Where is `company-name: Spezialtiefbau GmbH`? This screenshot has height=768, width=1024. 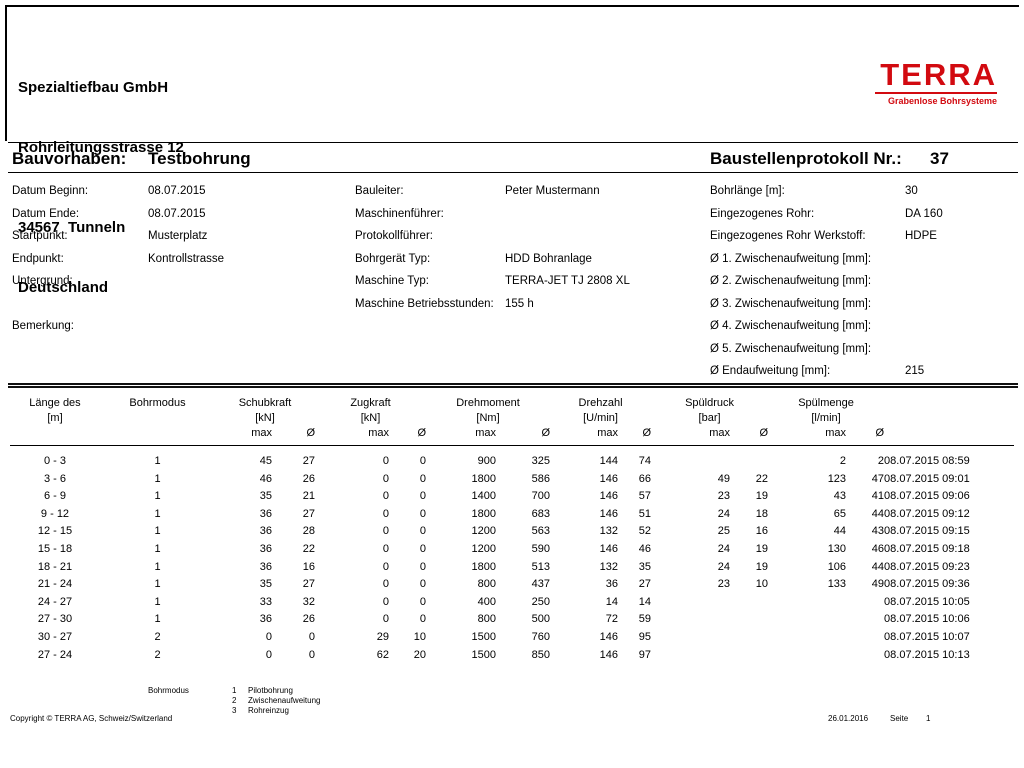
company-name: Spezialtiefbau GmbH is located at coordinates (93, 87).